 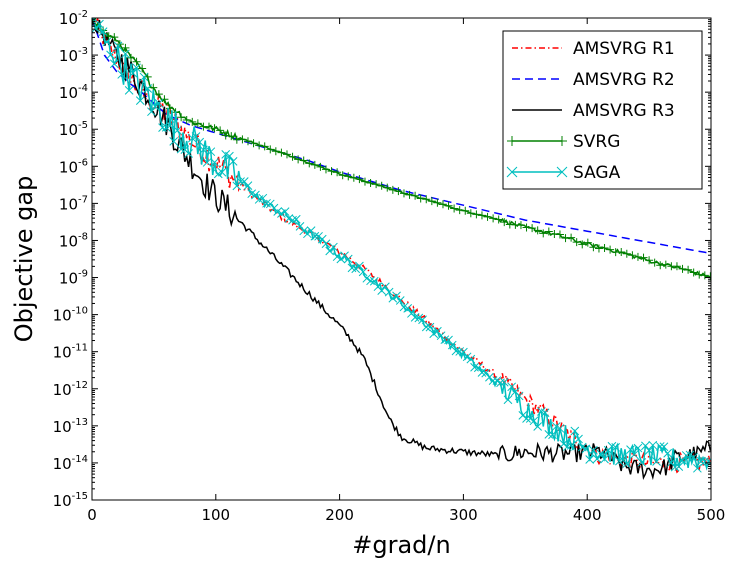 What do you see at coordinates (597, 173) in the screenshot?
I see `legend-label: SAGA` at bounding box center [597, 173].